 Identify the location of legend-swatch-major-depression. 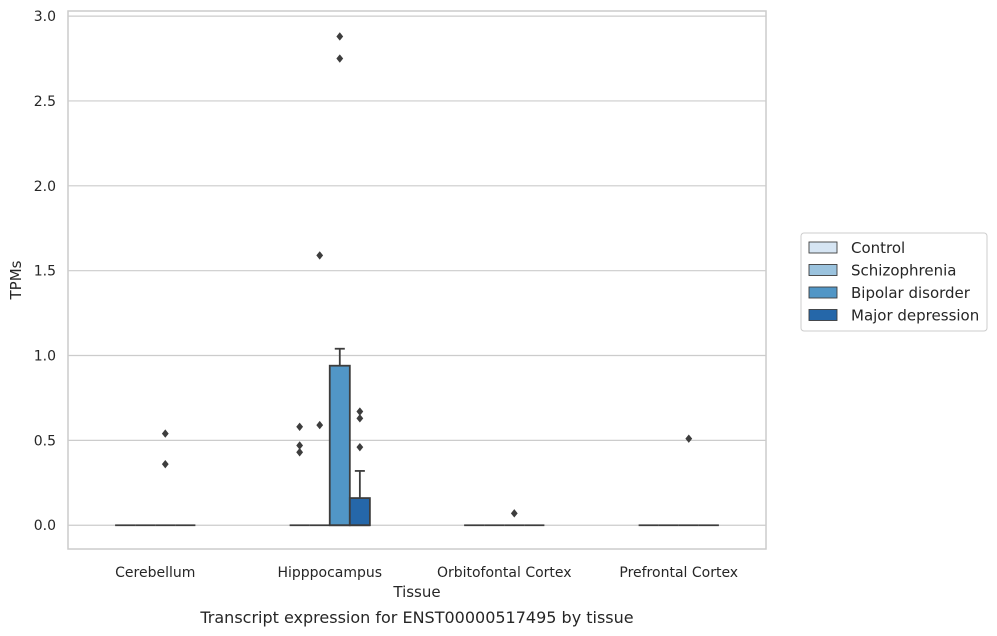
(823, 315).